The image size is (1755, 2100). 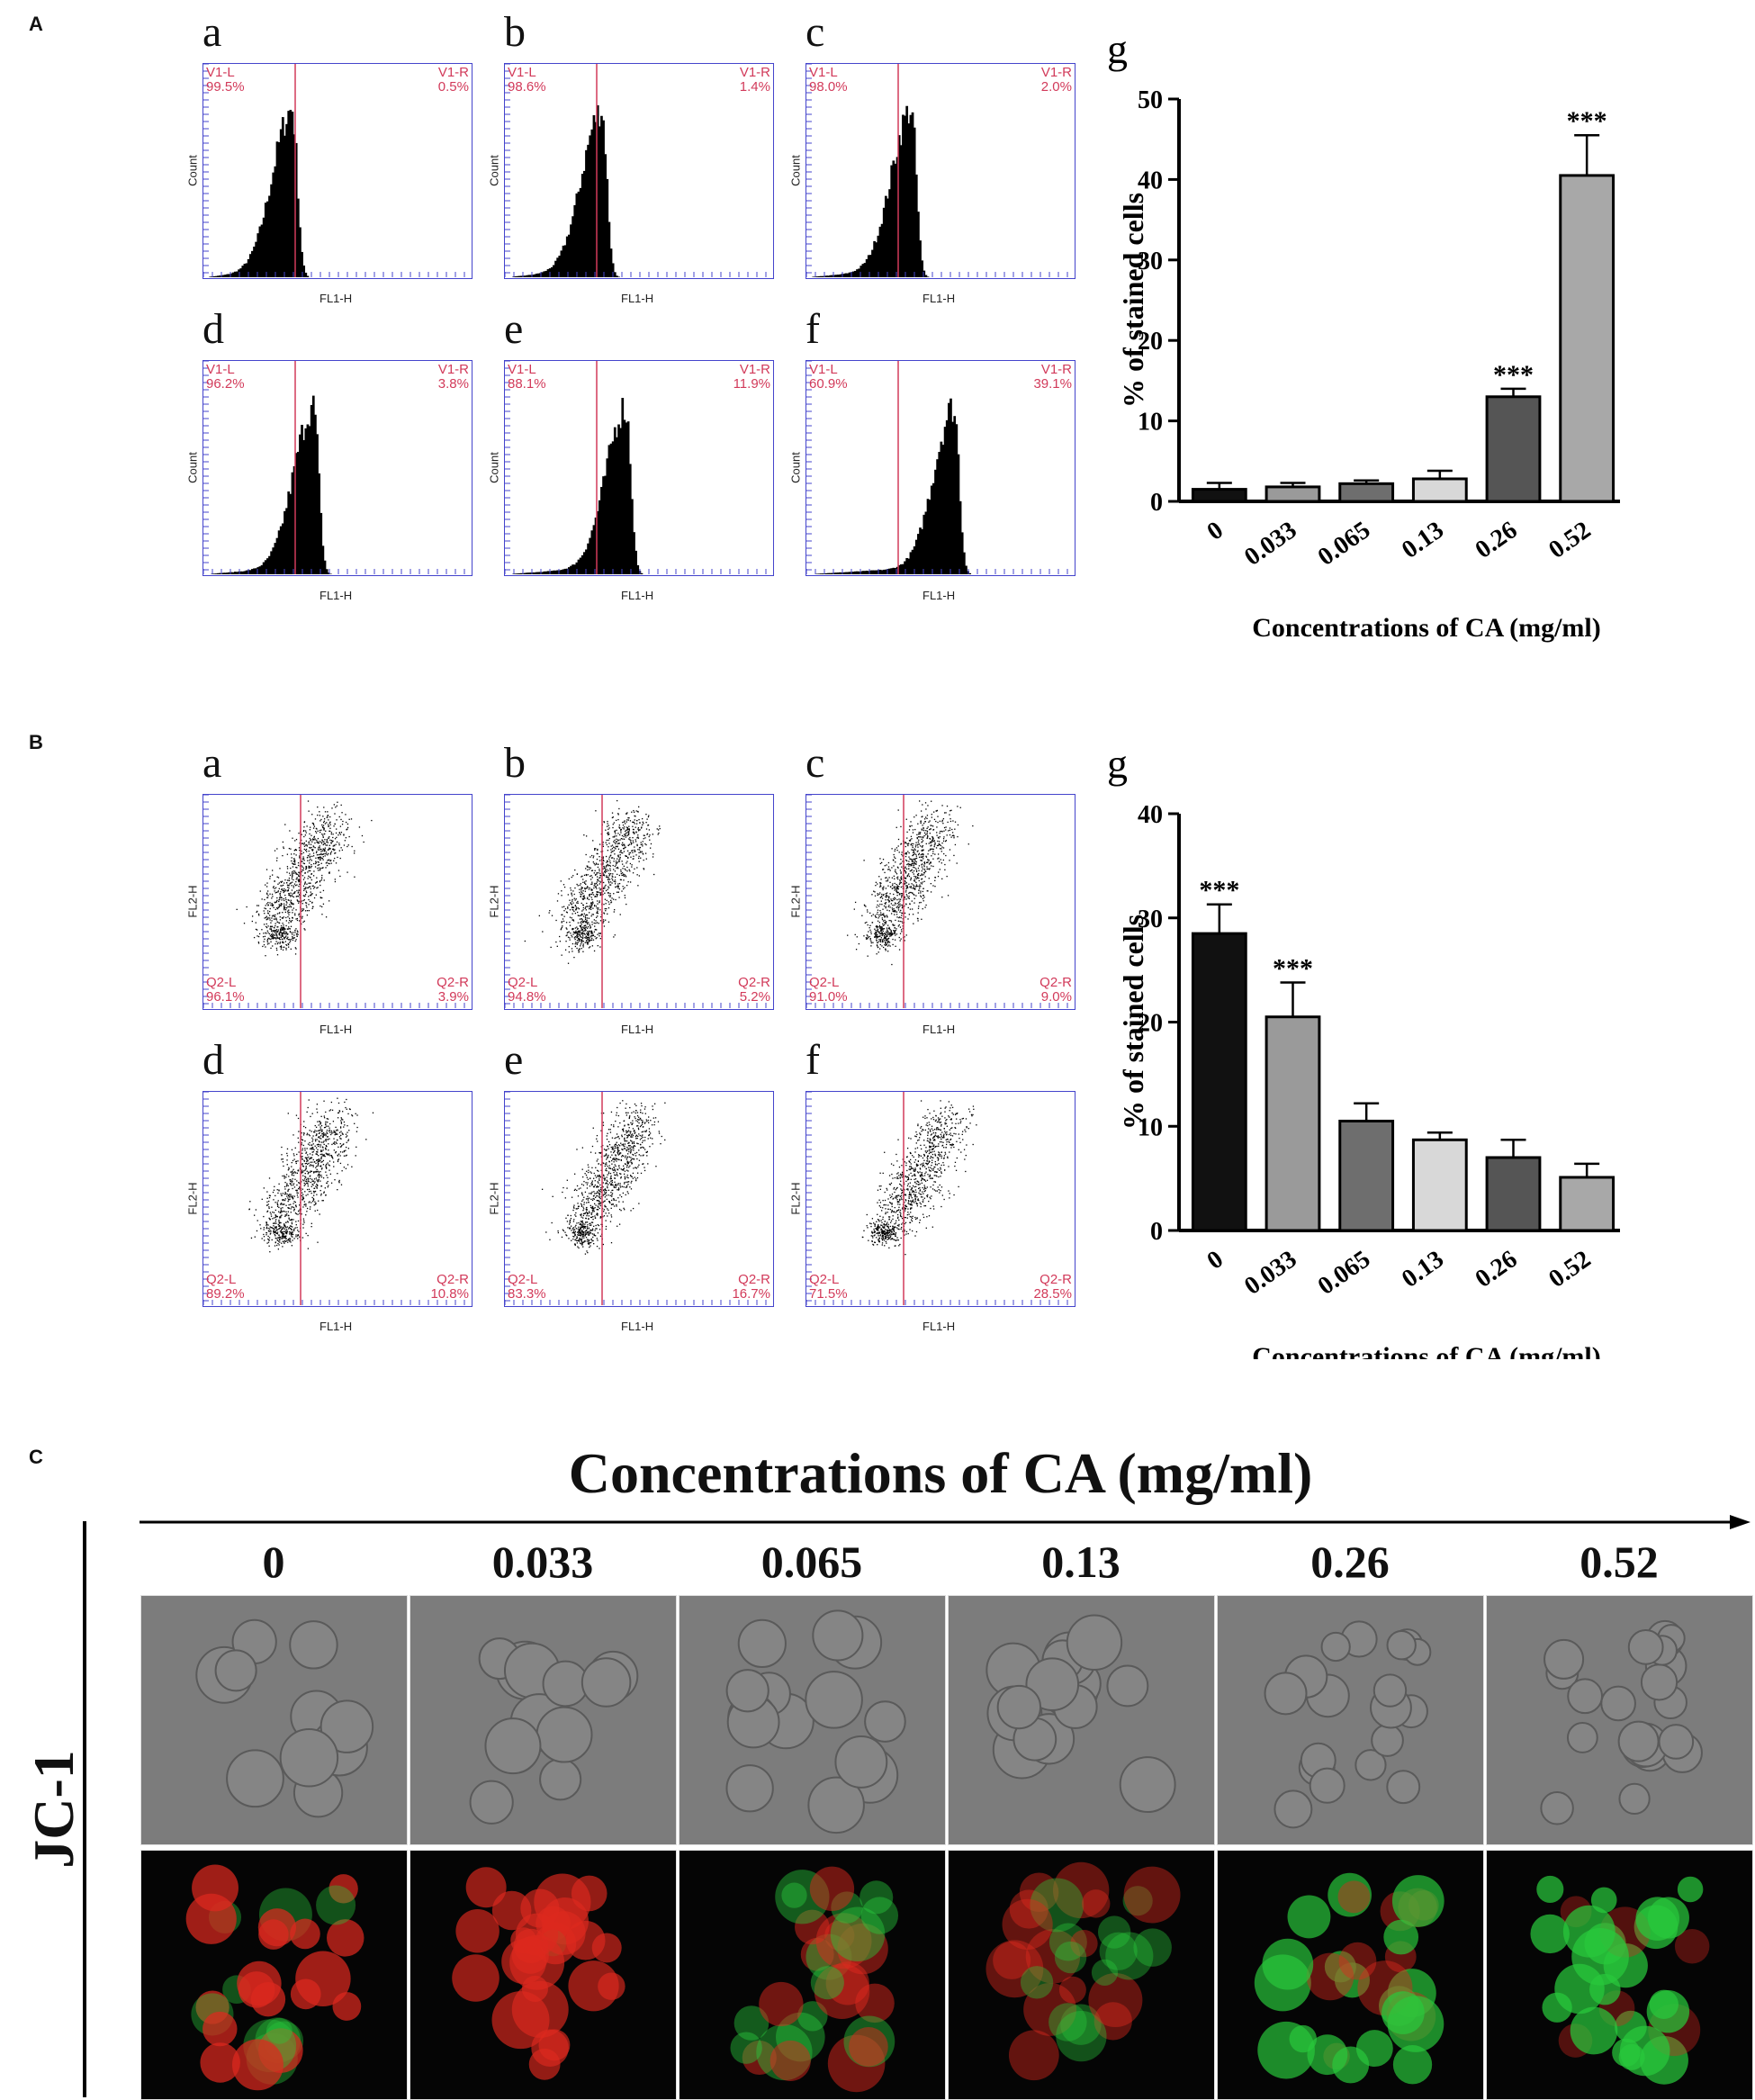 What do you see at coordinates (337, 468) in the screenshot?
I see `flow-plot-frame` at bounding box center [337, 468].